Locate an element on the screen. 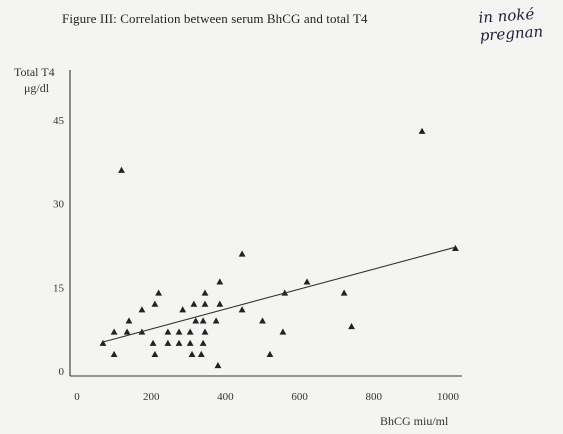 The height and width of the screenshot is (434, 563). y-axis-unit: μg/dl is located at coordinates (37, 88).